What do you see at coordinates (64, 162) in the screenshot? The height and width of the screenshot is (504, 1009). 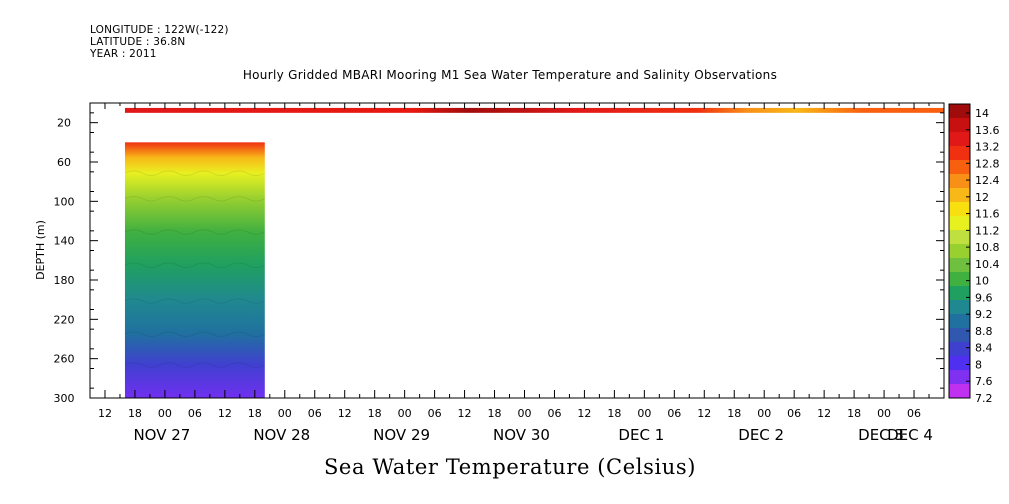 I see `y-tick-label: 60` at bounding box center [64, 162].